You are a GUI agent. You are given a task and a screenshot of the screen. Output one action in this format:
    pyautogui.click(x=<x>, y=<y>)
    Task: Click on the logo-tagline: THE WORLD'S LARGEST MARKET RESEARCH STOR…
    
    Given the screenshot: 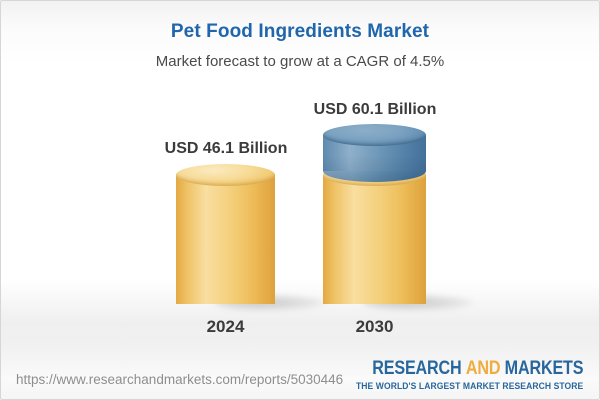 What is the action you would take?
    pyautogui.click(x=469, y=386)
    